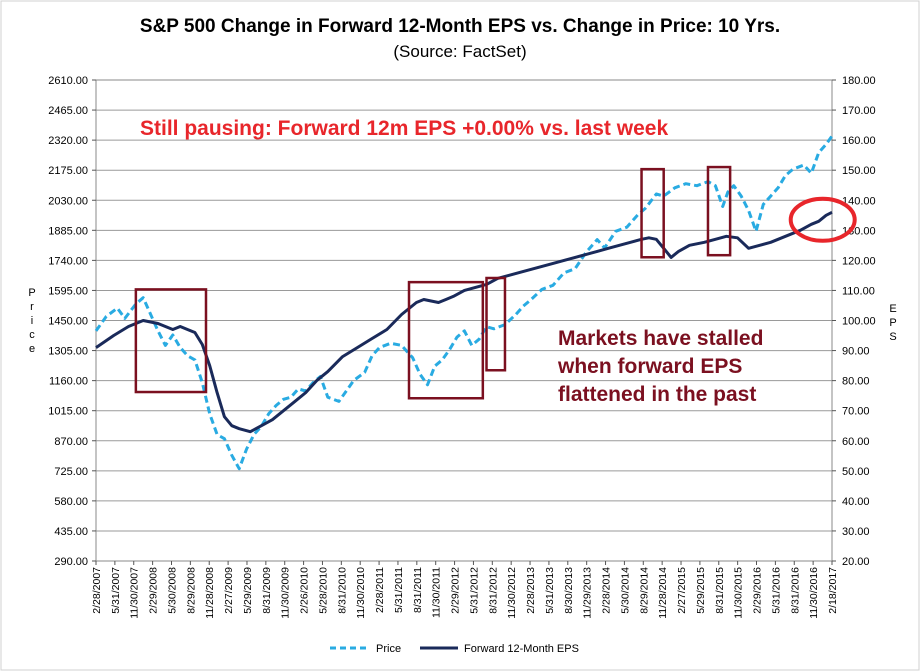 The height and width of the screenshot is (671, 920). What do you see at coordinates (493, 590) in the screenshot?
I see `x-tick-label: 8/31/2012` at bounding box center [493, 590].